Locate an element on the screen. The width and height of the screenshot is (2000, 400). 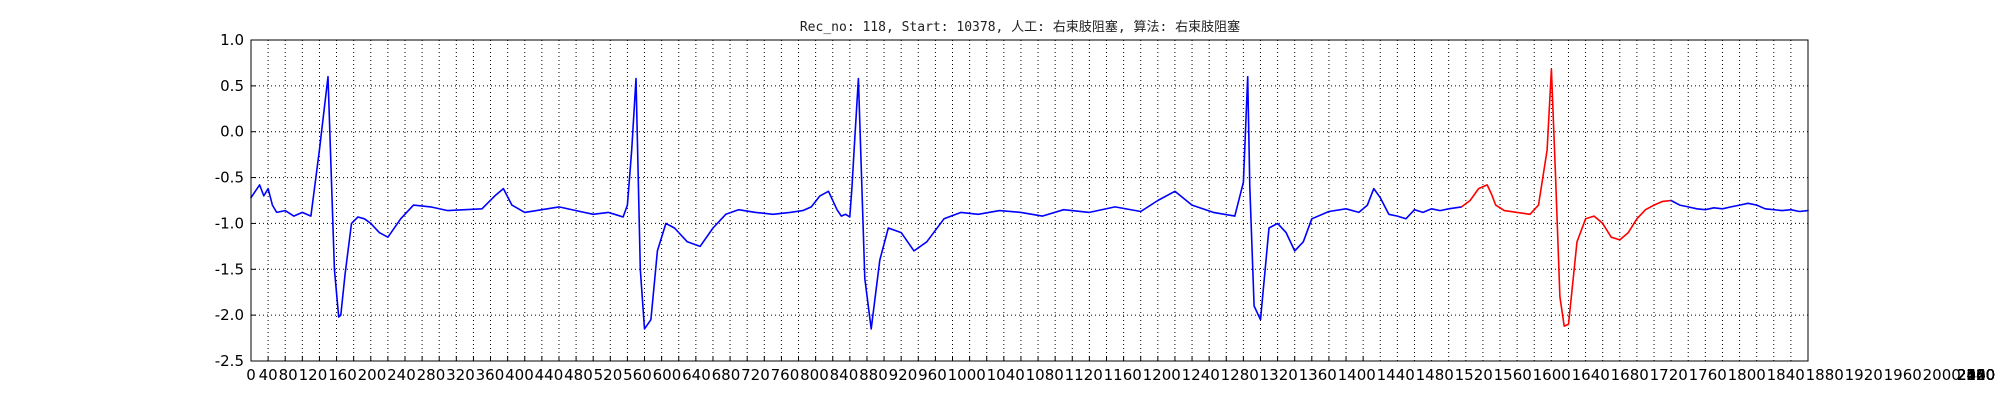
x-tick-label: 2080 is located at coordinates (1976, 375).